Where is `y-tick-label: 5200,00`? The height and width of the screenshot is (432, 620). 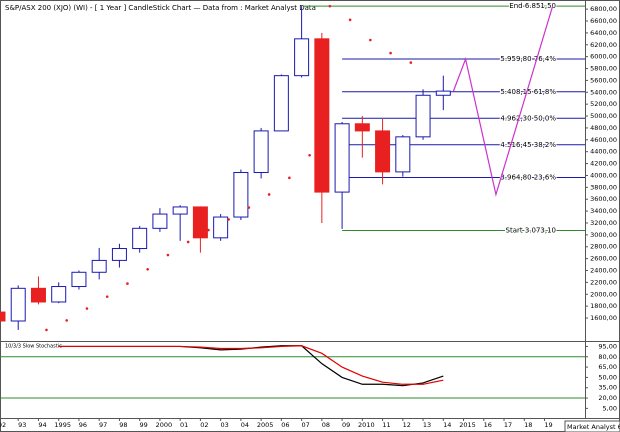
y-tick-label: 5200,00 is located at coordinates (603, 104).